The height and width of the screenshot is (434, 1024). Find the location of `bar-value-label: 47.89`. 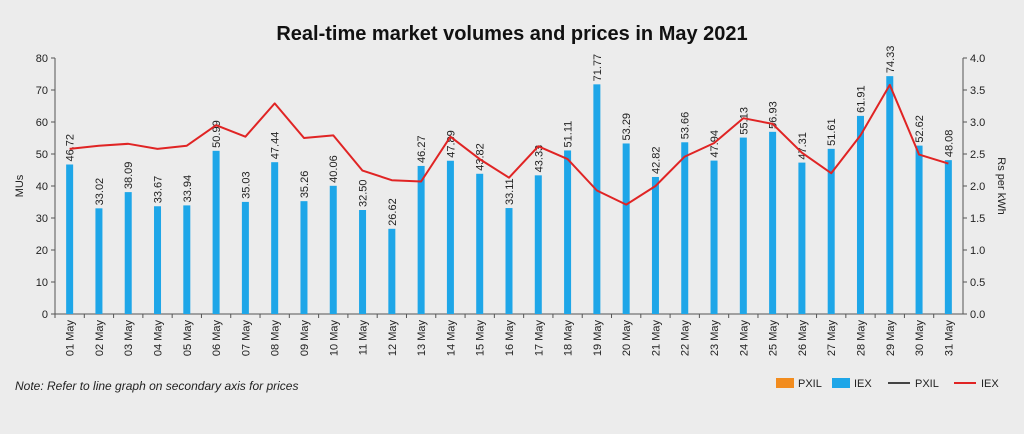

bar-value-label: 47.89 is located at coordinates (451, 144).